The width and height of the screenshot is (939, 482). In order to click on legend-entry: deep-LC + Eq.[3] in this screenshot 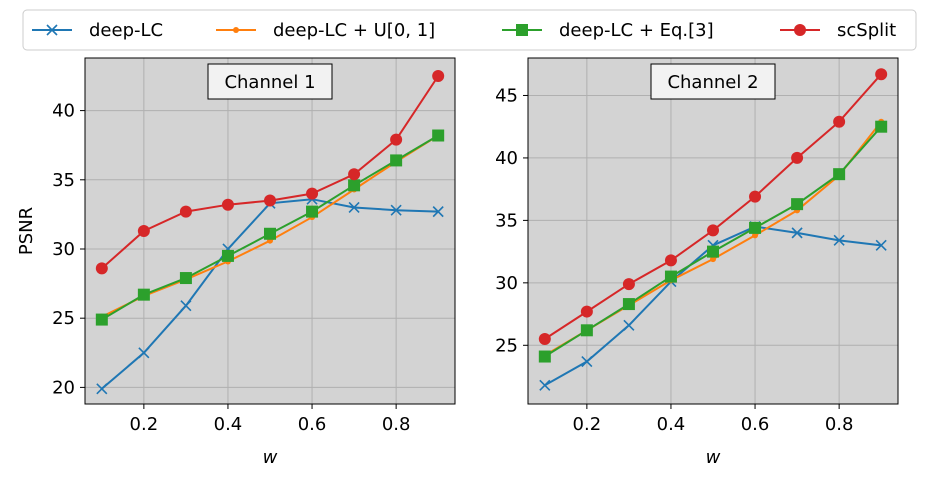, I will do `click(608, 30)`.